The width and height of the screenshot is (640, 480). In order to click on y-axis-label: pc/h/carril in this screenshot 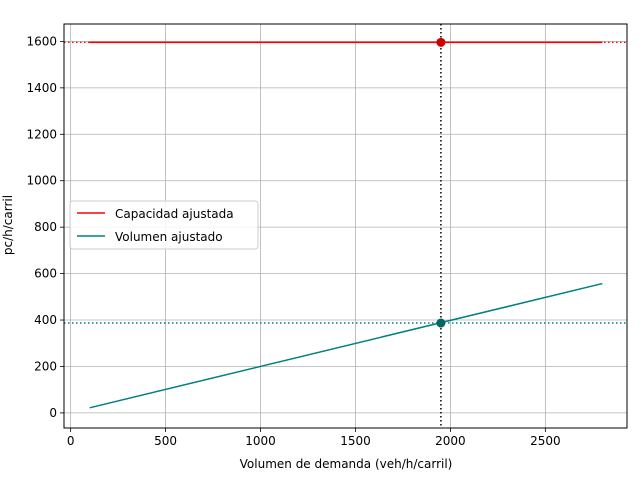, I will do `click(8, 225)`.